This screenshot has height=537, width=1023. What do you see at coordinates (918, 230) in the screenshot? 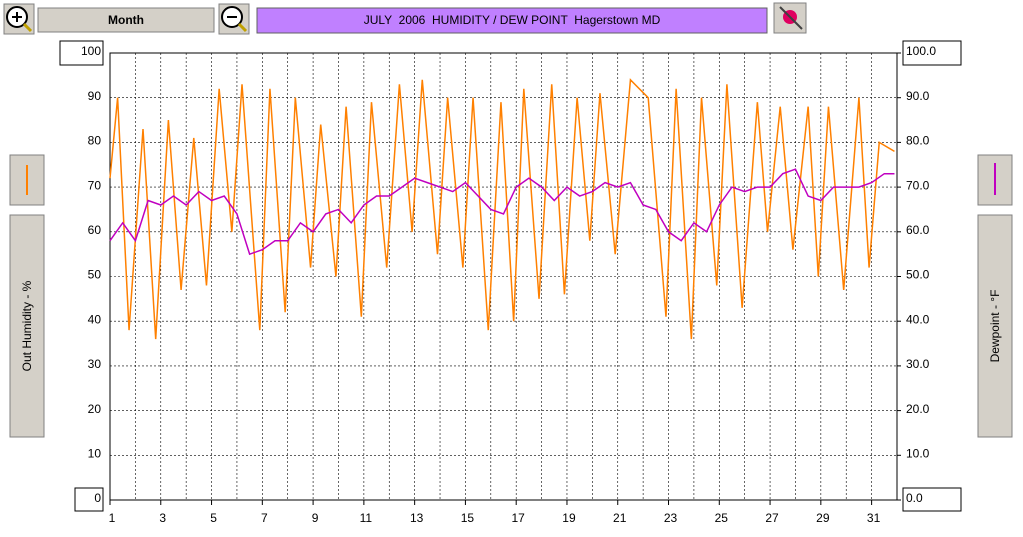
I see `y2-tick-label: 60.0` at bounding box center [918, 230].